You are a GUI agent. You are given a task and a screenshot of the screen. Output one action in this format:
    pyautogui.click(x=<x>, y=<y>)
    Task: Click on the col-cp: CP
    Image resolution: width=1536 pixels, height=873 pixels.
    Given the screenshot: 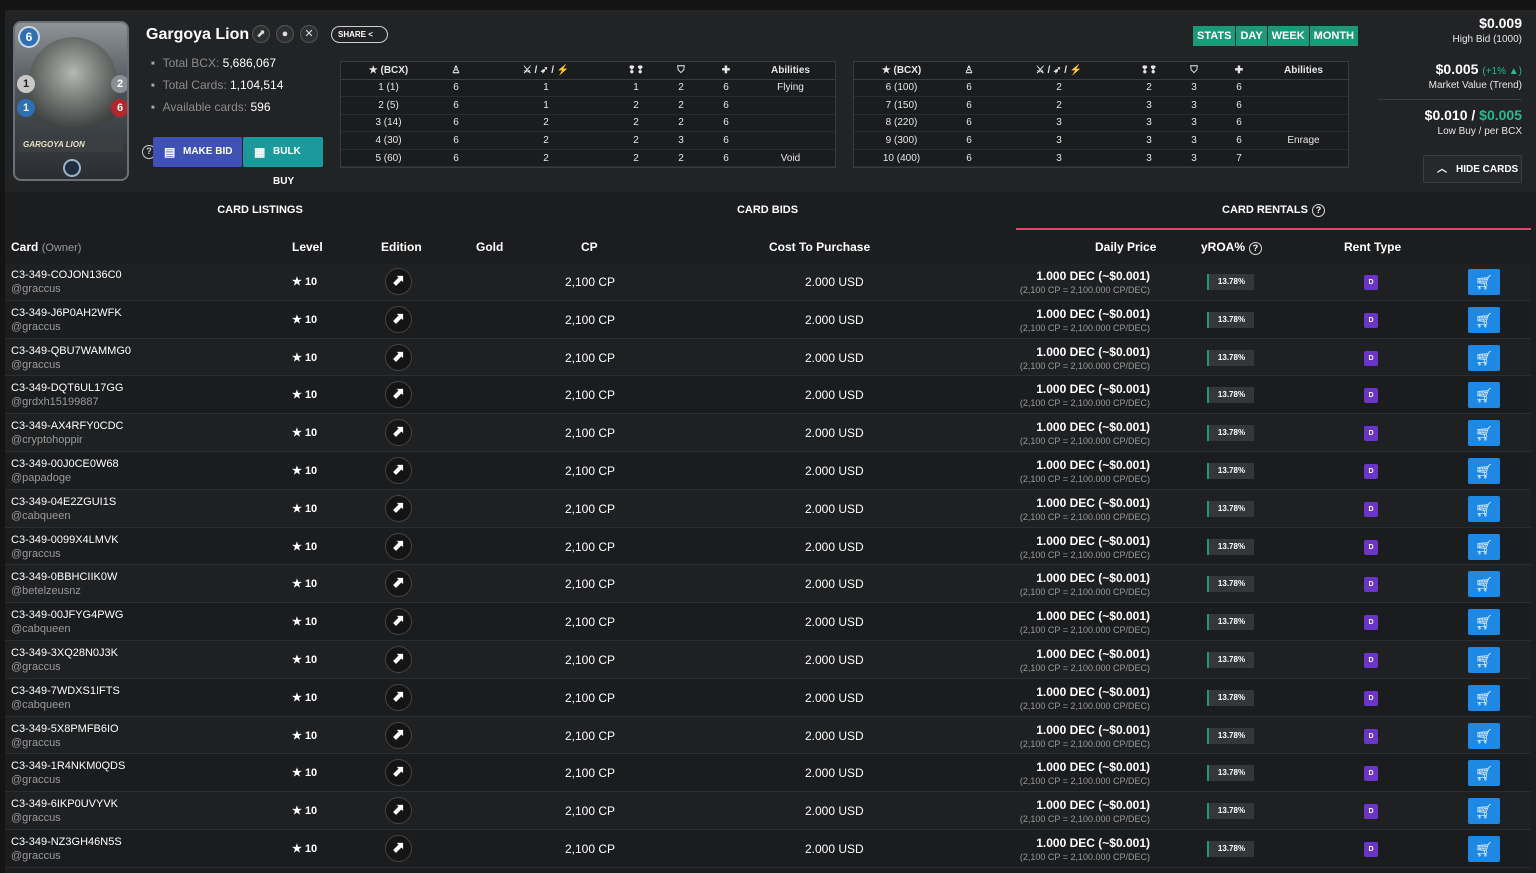 What is the action you would take?
    pyautogui.click(x=589, y=247)
    